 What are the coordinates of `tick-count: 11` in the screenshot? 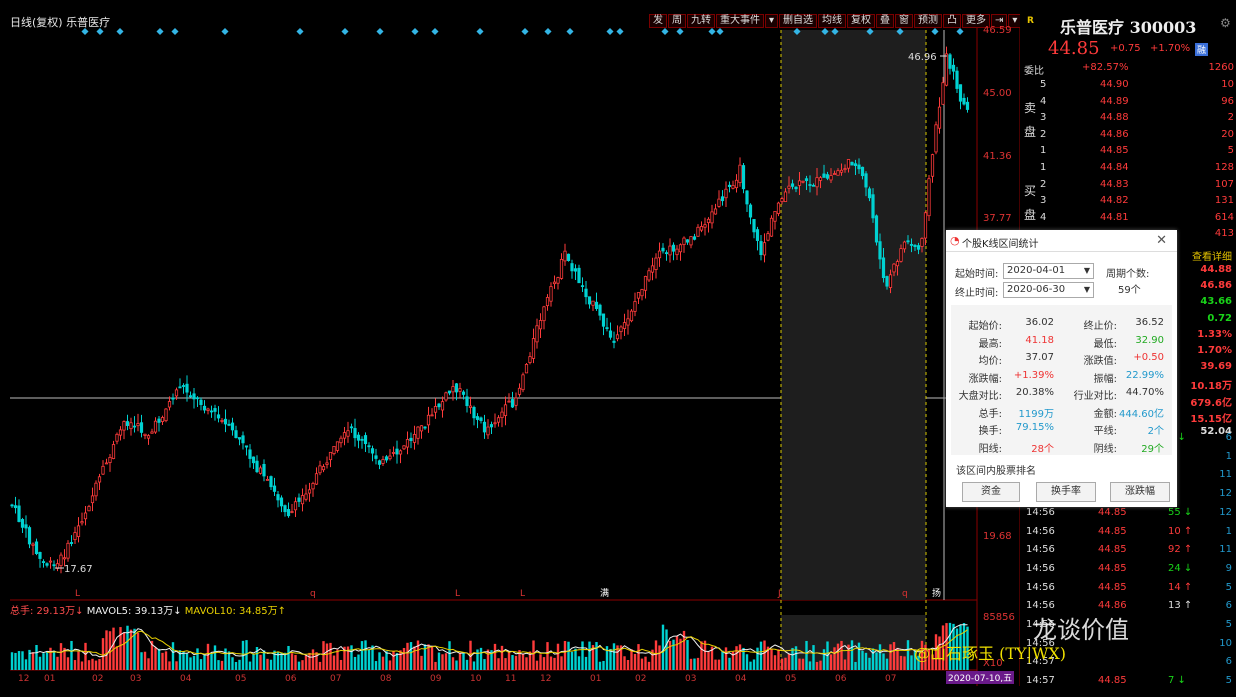 It's located at (1225, 550).